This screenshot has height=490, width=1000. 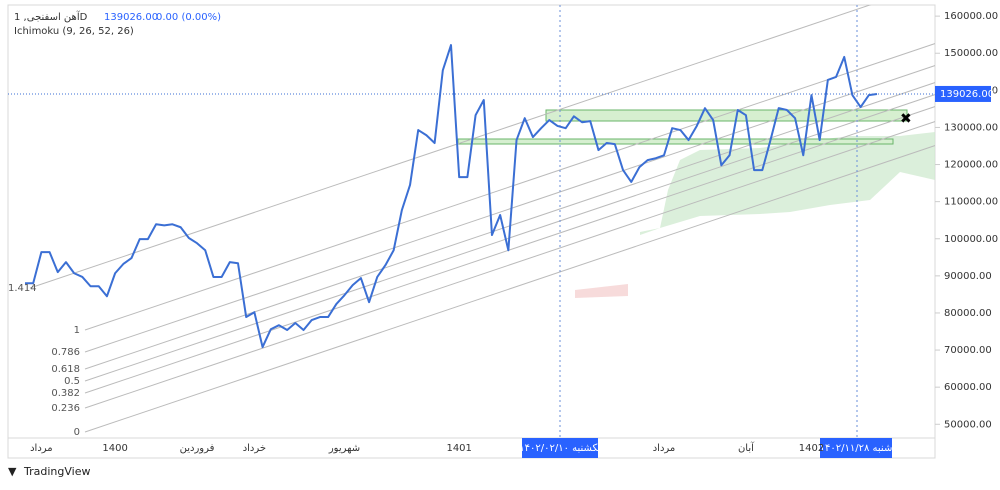 I want to click on x-tick-label: فروردین, so click(x=197, y=448).